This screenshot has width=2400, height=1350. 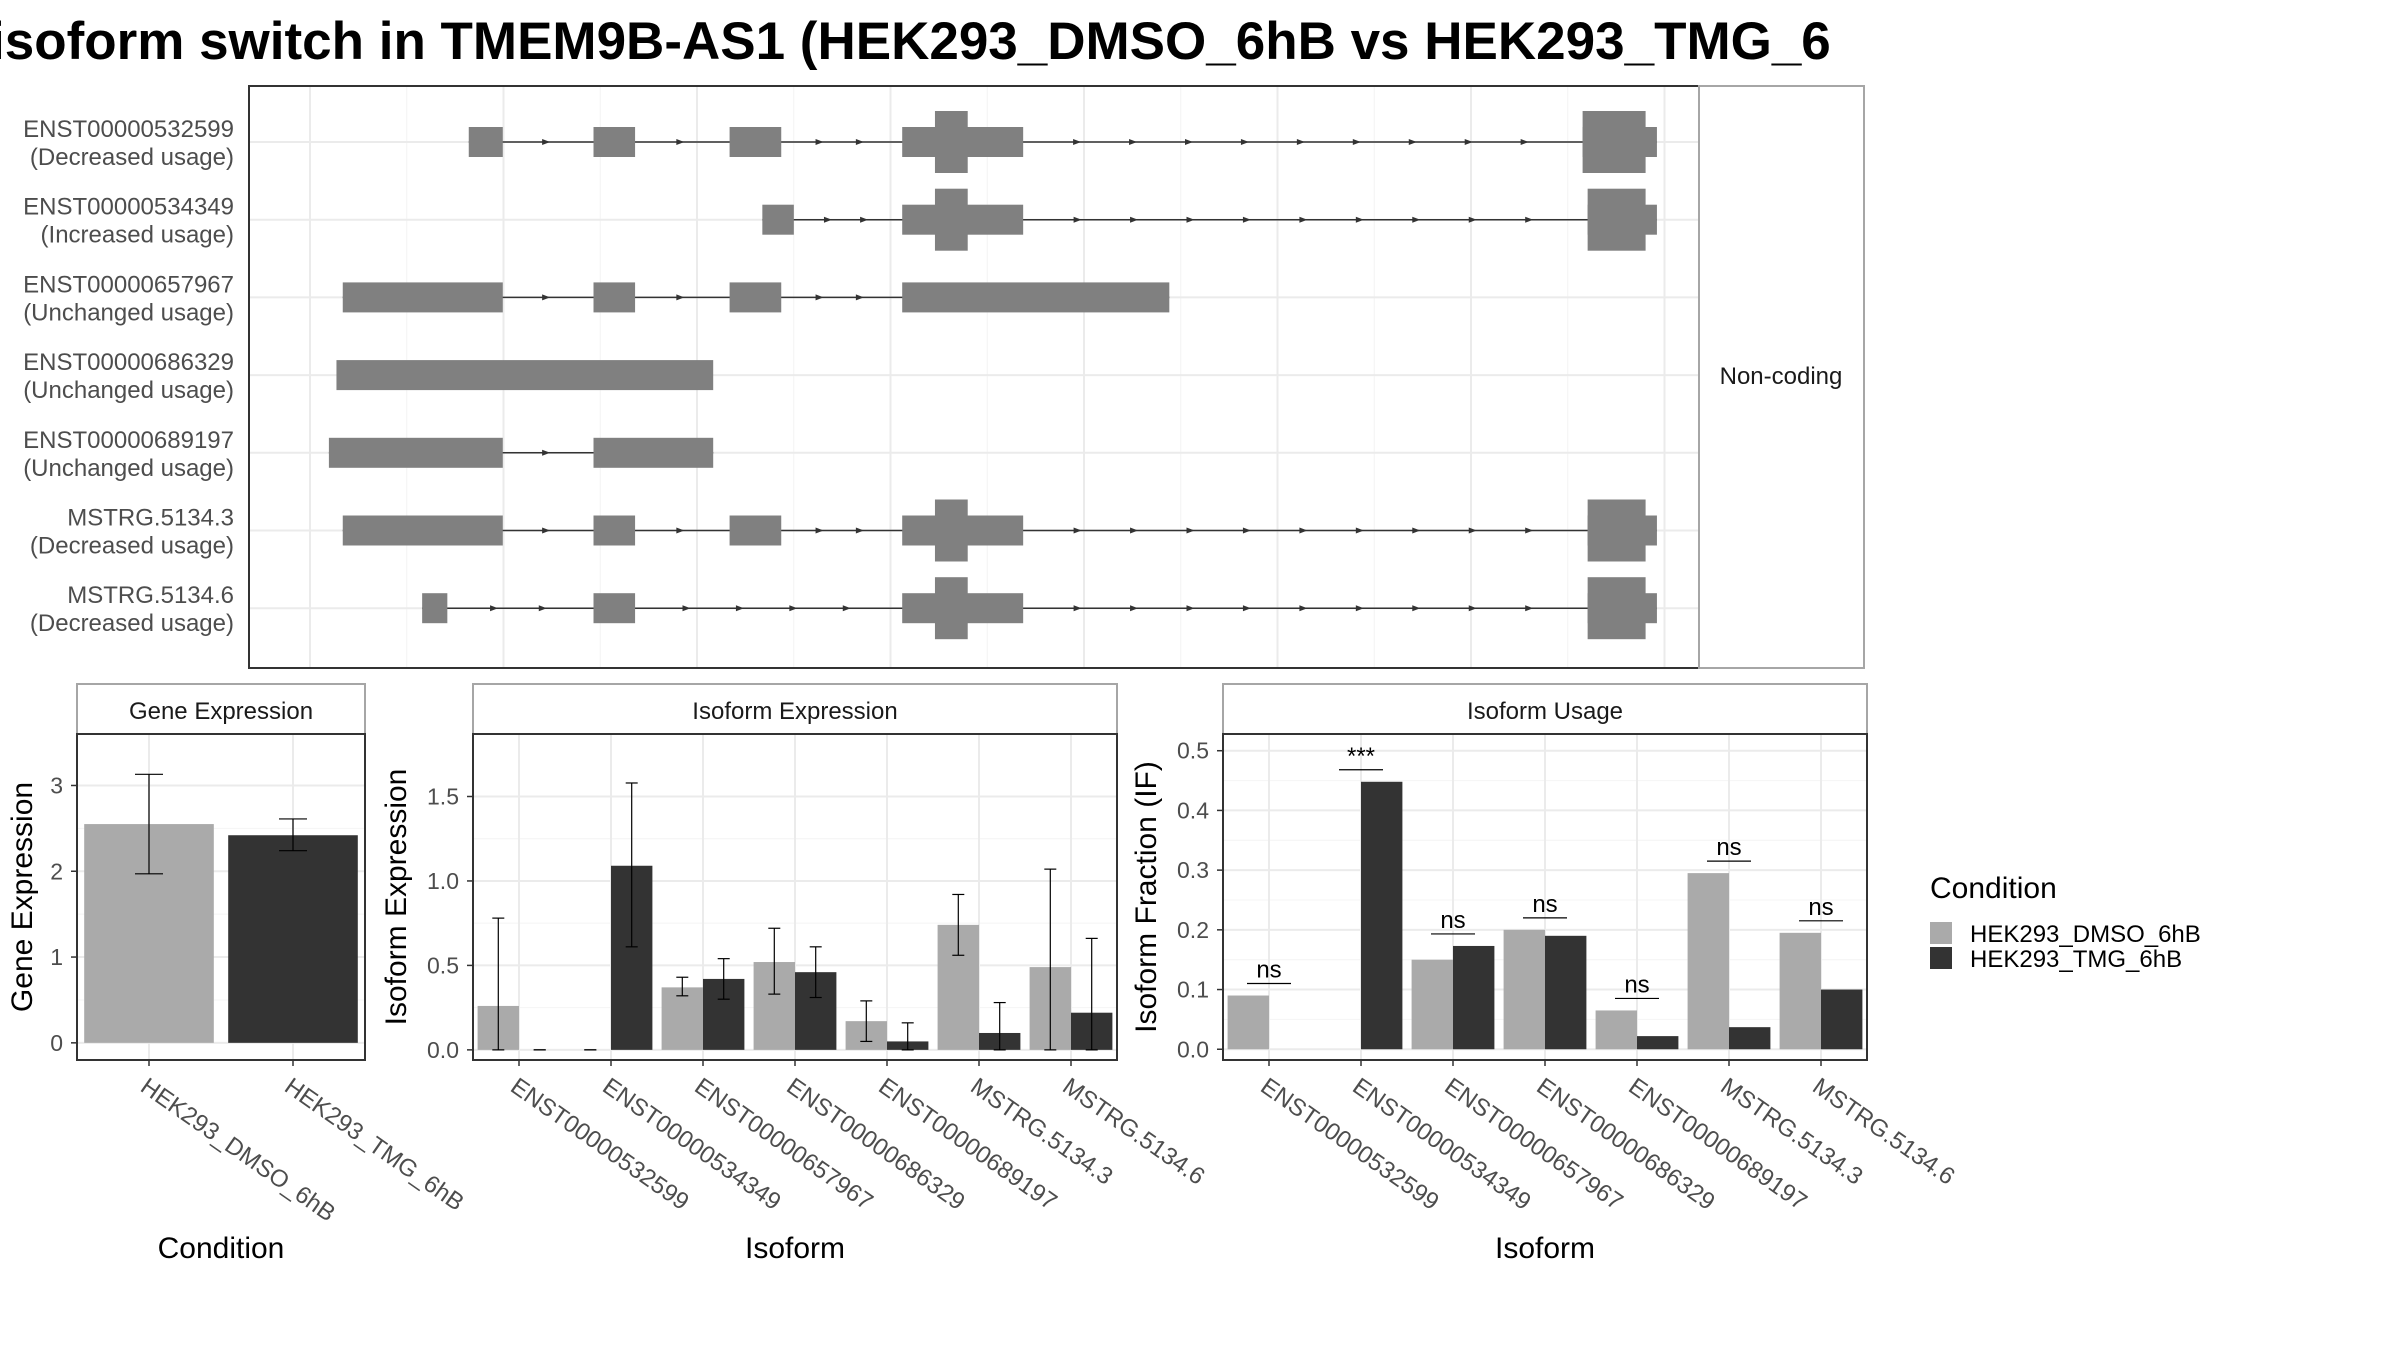 What do you see at coordinates (1545, 1248) in the screenshot?
I see `x-axis-title: Isoform` at bounding box center [1545, 1248].